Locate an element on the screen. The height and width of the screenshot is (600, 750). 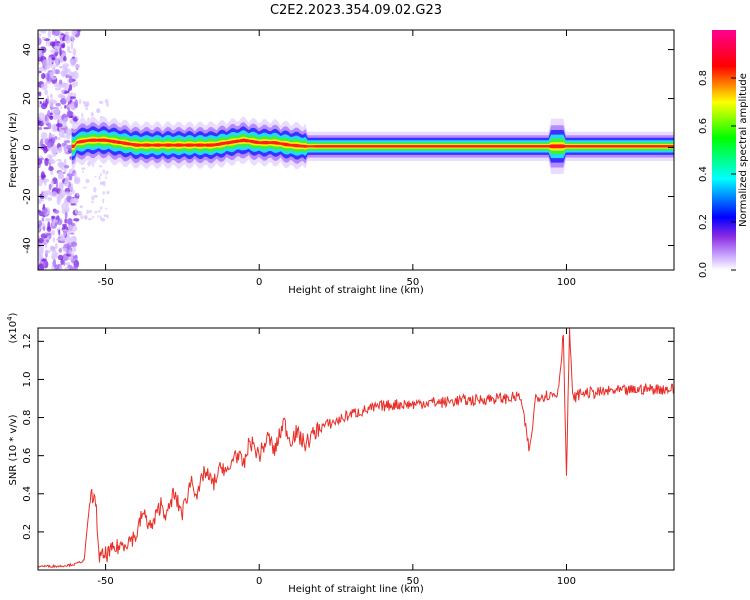
snr-multiplier-close: ) is located at coordinates (13, 314).